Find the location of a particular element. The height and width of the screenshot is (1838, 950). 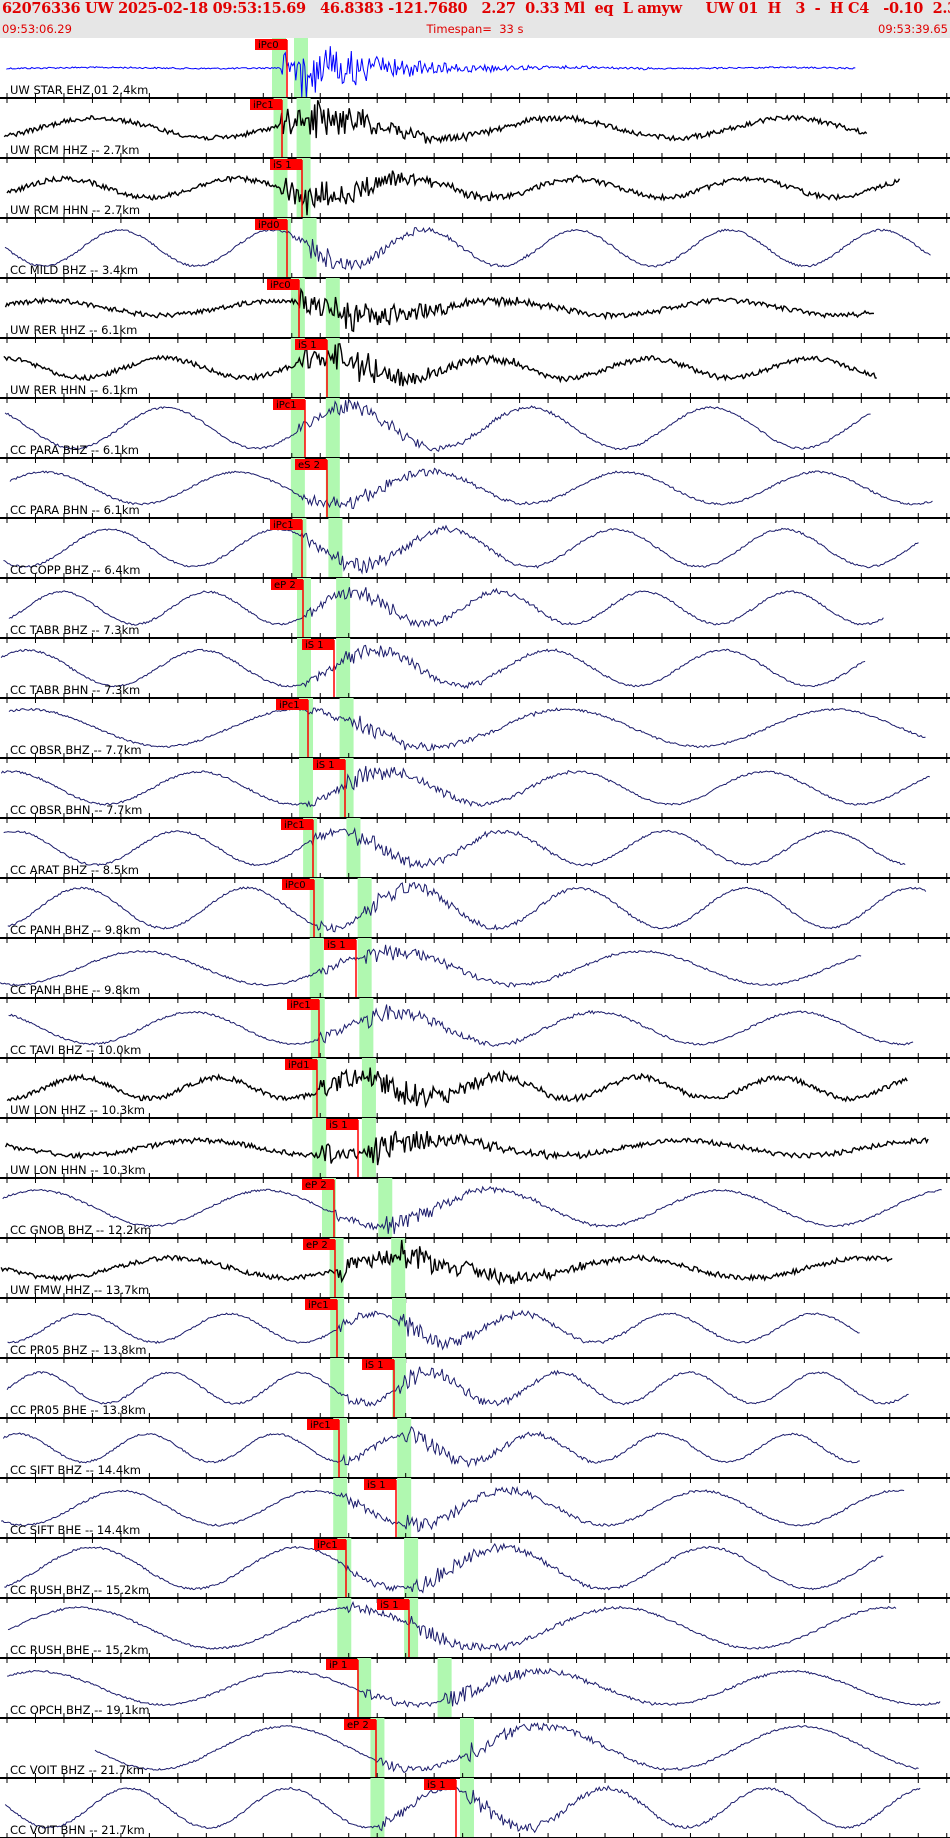

pick-label: iPd0 is located at coordinates (269, 225).